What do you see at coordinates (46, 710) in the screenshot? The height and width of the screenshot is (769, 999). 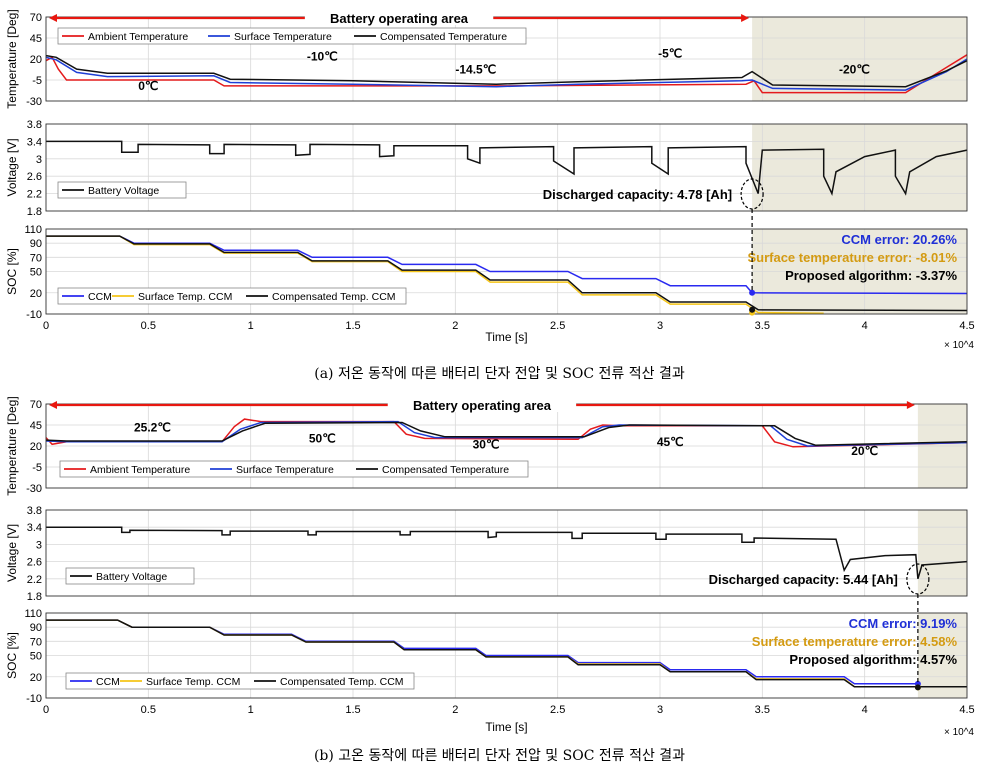 I see `b-xtick-label: 0` at bounding box center [46, 710].